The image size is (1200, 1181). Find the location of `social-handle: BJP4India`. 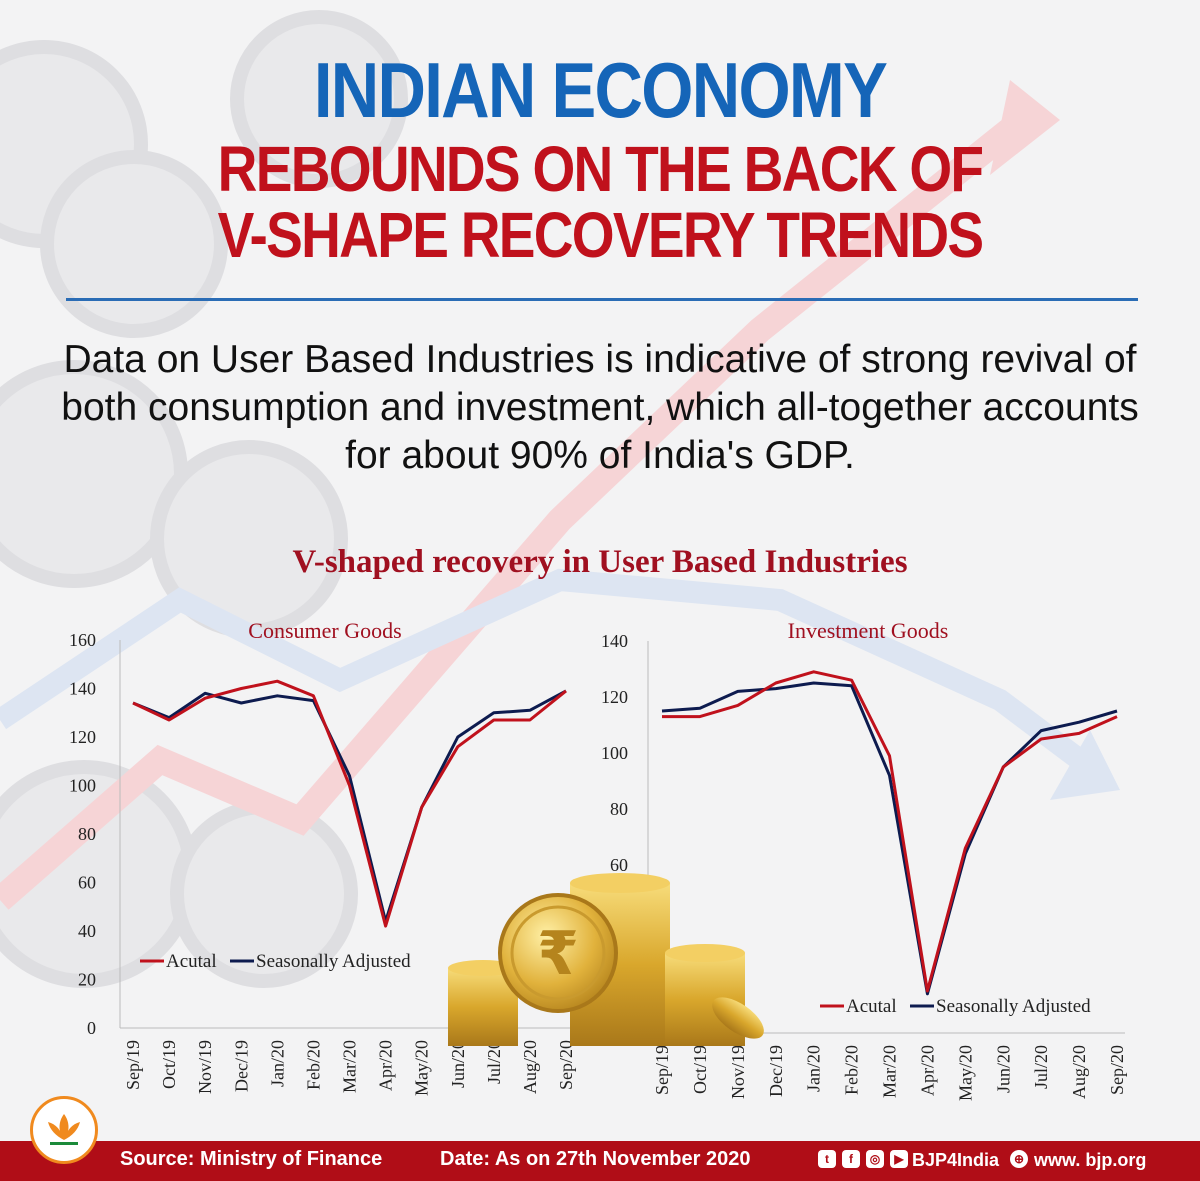

social-handle: BJP4India is located at coordinates (956, 1160).